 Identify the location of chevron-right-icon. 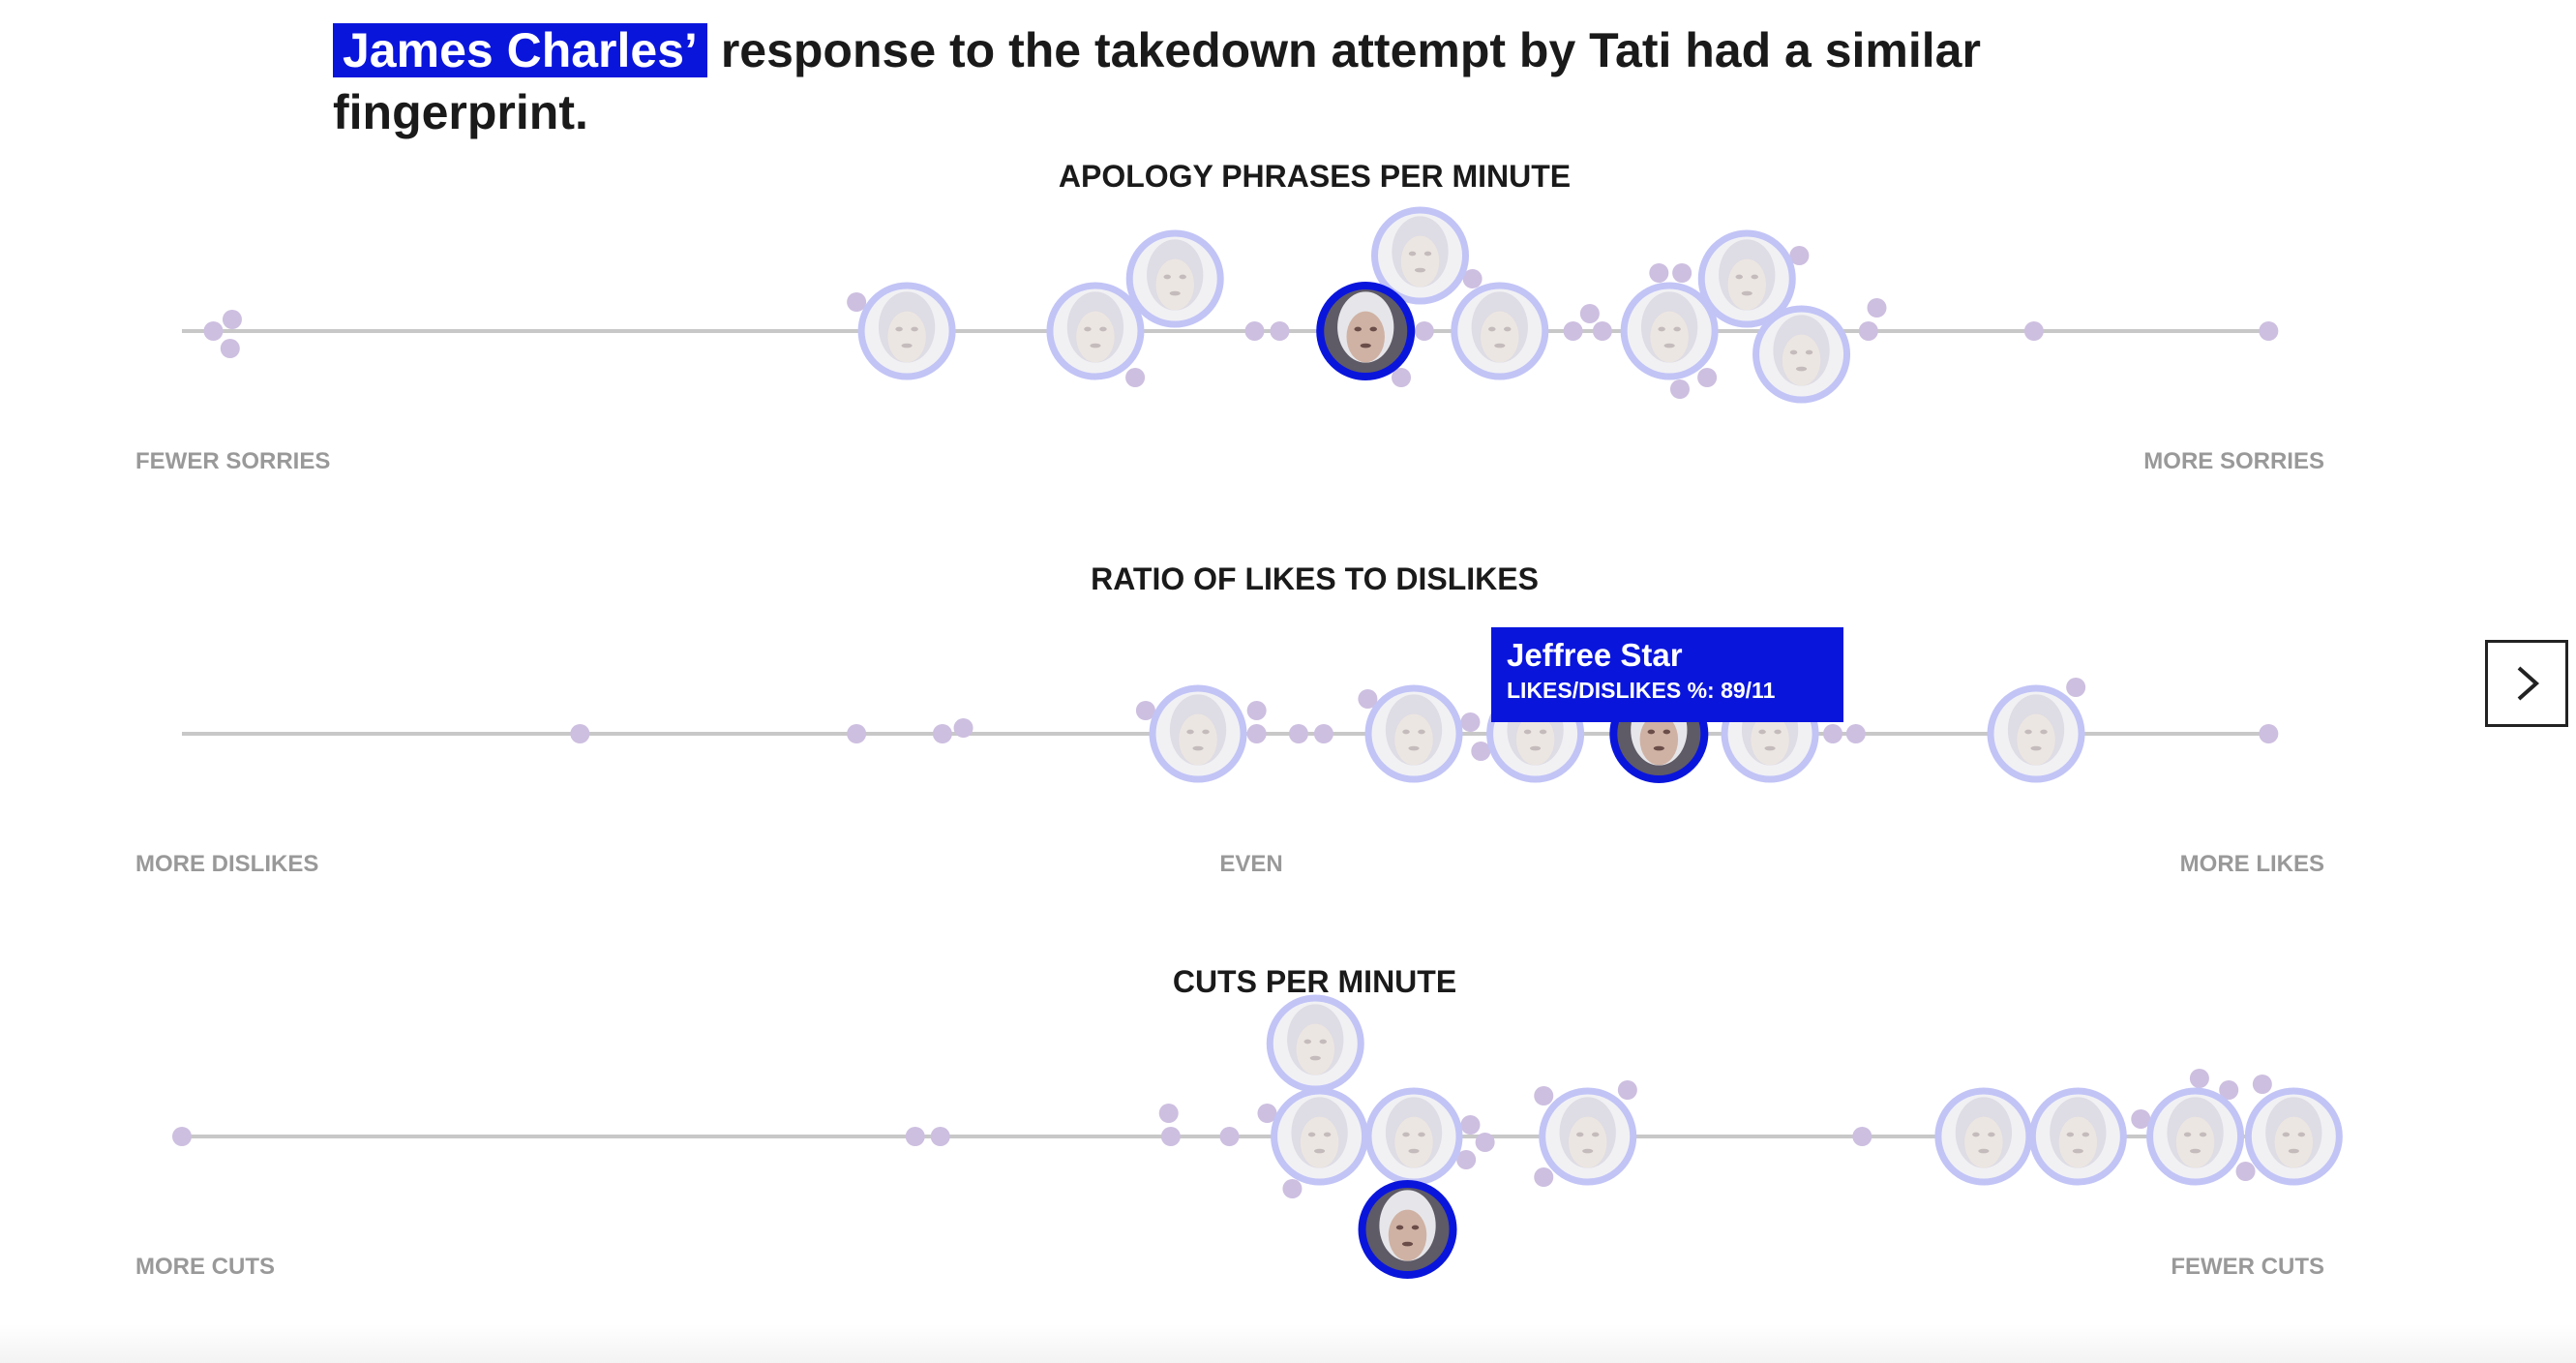
(2528, 683).